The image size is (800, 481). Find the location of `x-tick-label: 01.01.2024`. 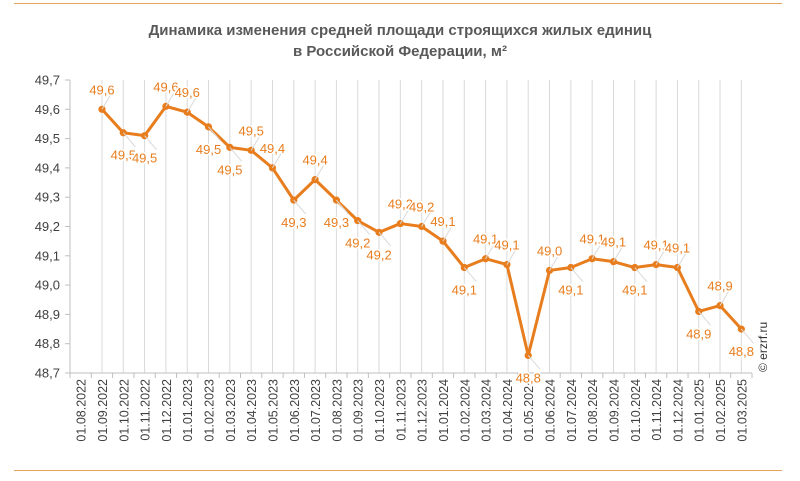

x-tick-label: 01.01.2024 is located at coordinates (444, 410).